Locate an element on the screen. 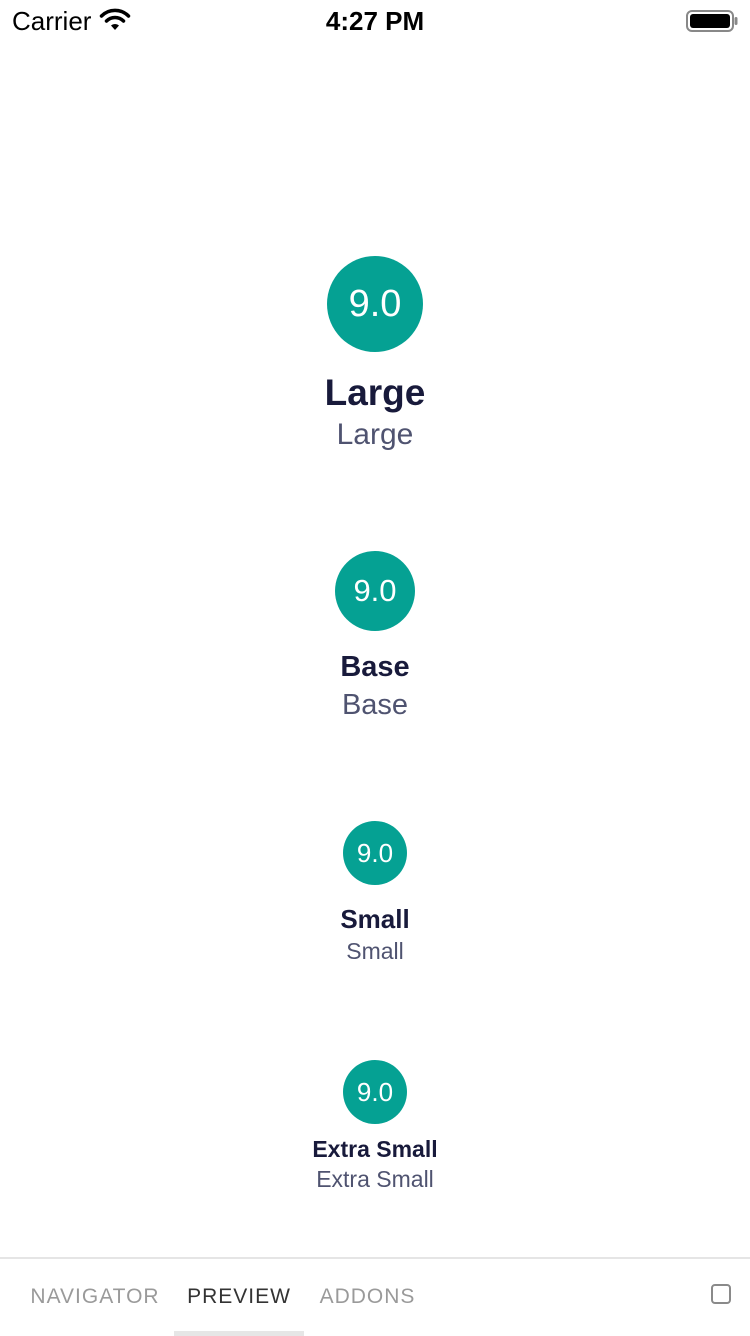 The height and width of the screenshot is (1336, 750). tab-navigator: NAVIGATOR is located at coordinates (95, 1296).